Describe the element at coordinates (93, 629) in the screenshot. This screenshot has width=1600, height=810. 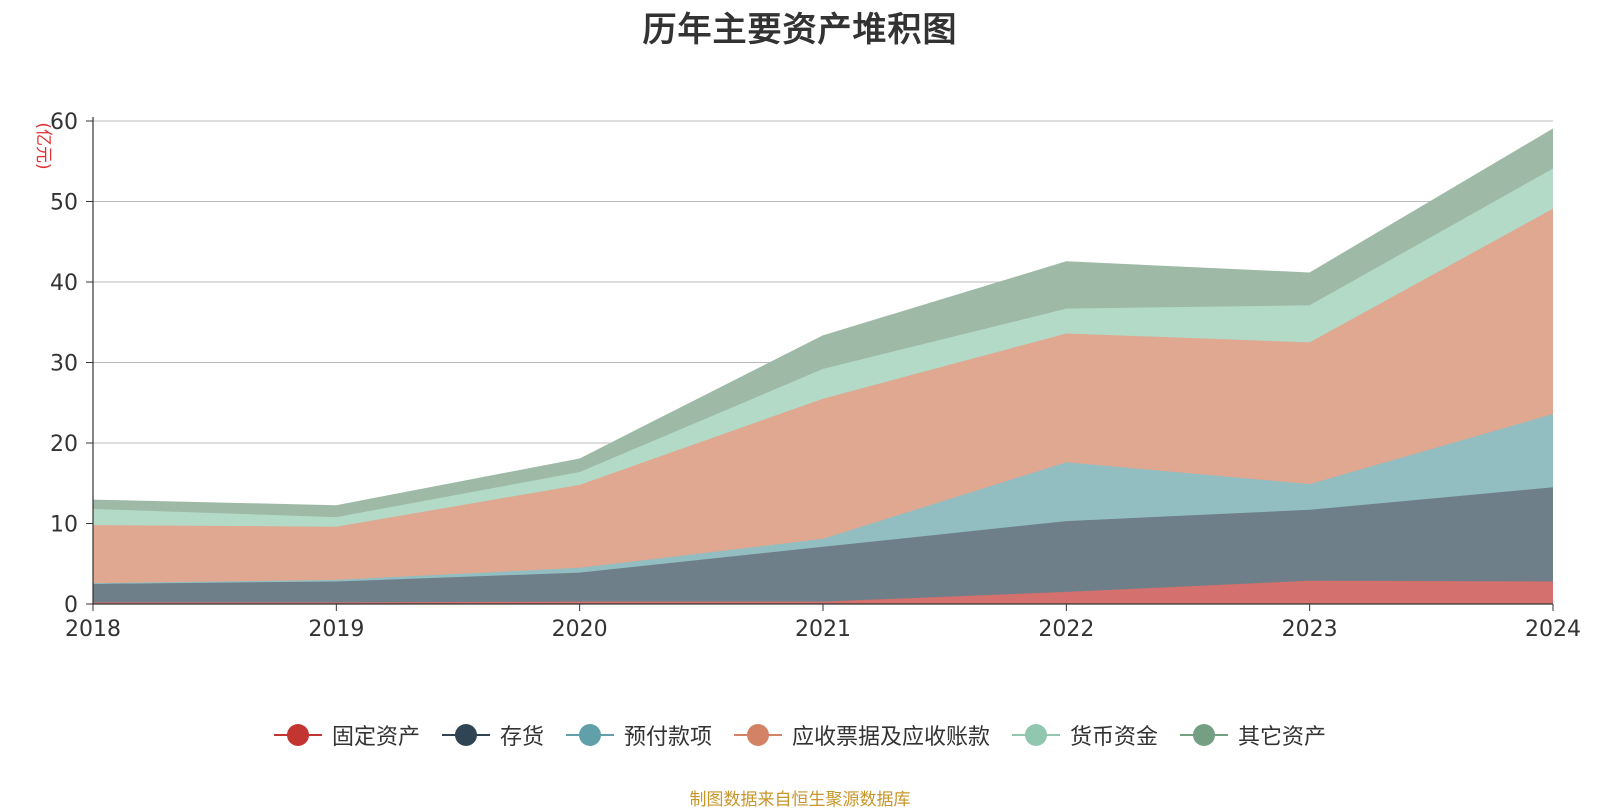
I see `x-tick-label: 2018` at that location.